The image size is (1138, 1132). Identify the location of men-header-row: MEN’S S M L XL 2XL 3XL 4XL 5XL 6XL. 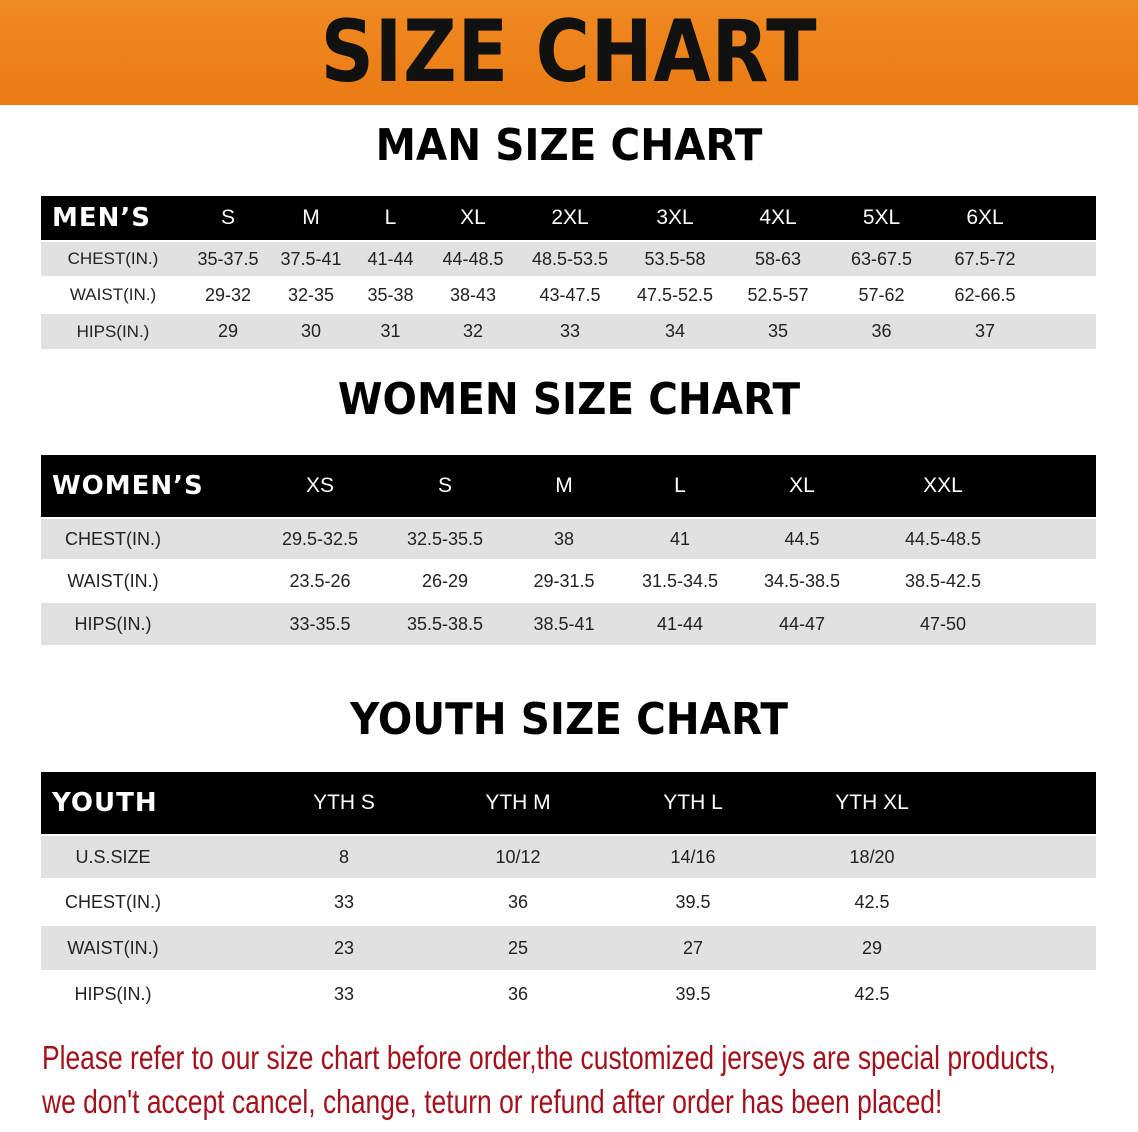
(568, 218).